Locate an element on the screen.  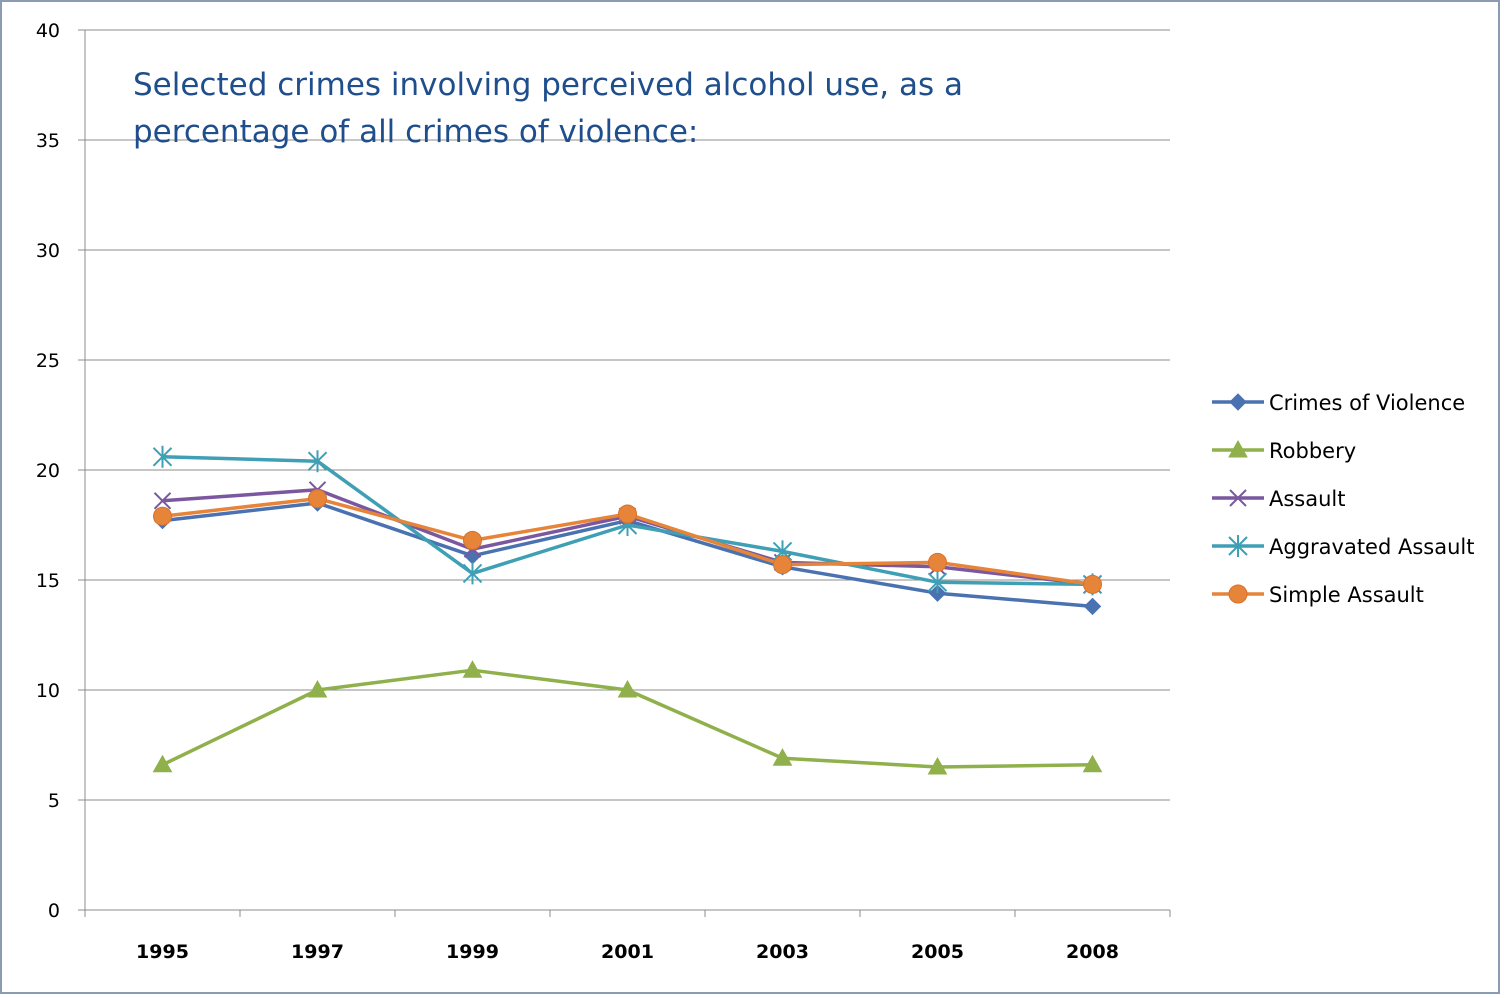
x-tick-label: 2008 is located at coordinates (1092, 952).